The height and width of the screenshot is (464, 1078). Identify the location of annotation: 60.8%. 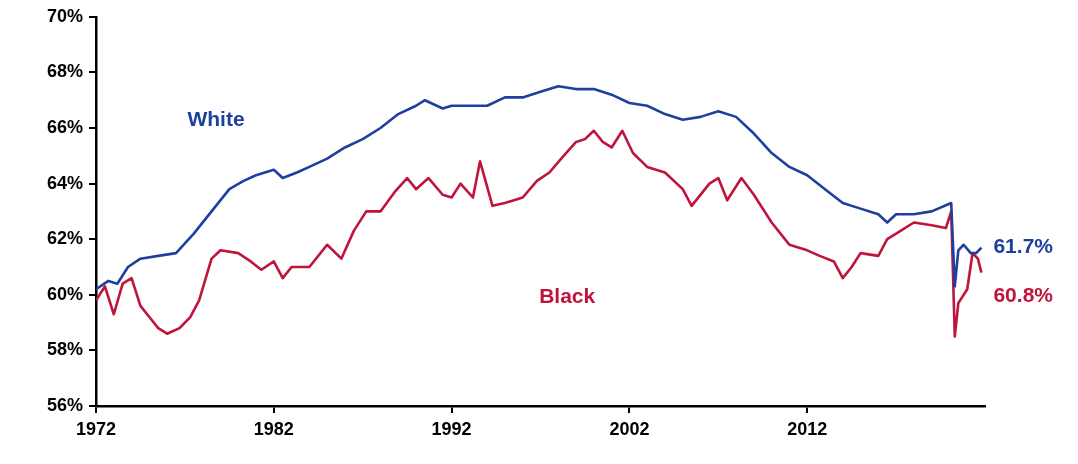
(1023, 295).